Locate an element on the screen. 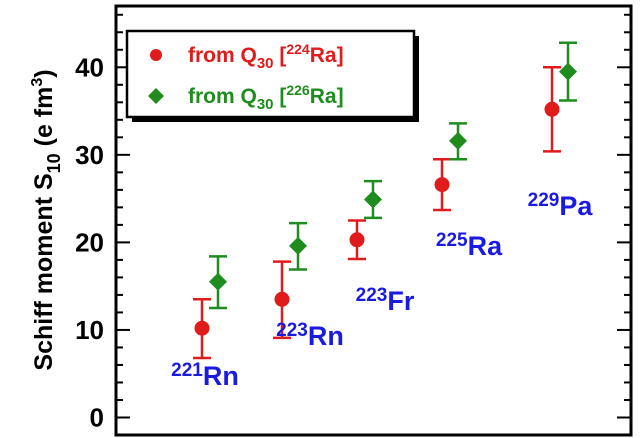 This screenshot has height=438, width=641. nucleus-label: 225Ra is located at coordinates (469, 245).